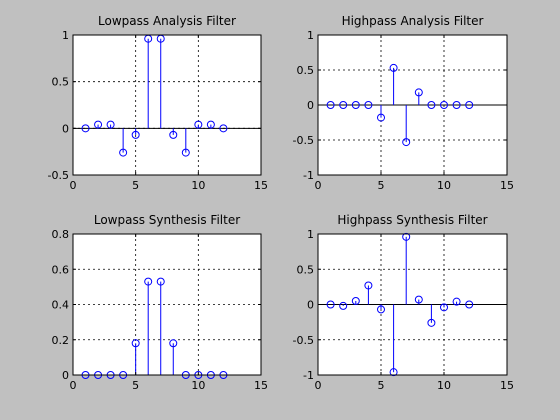  Describe the element at coordinates (412, 220) in the screenshot. I see `subplot-title: Highpass Synthesis Filter` at that location.